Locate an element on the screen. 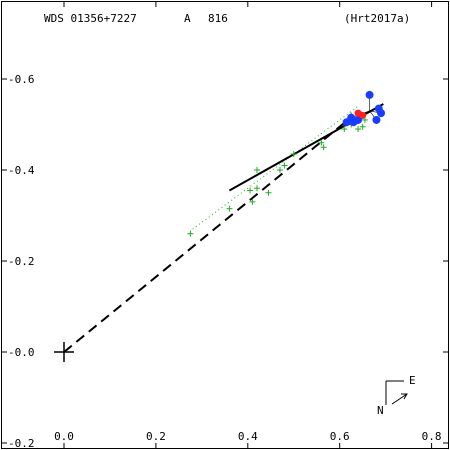 This screenshot has width=450, height=450. wds-id-label: WDS 01356+7227 is located at coordinates (90, 18).